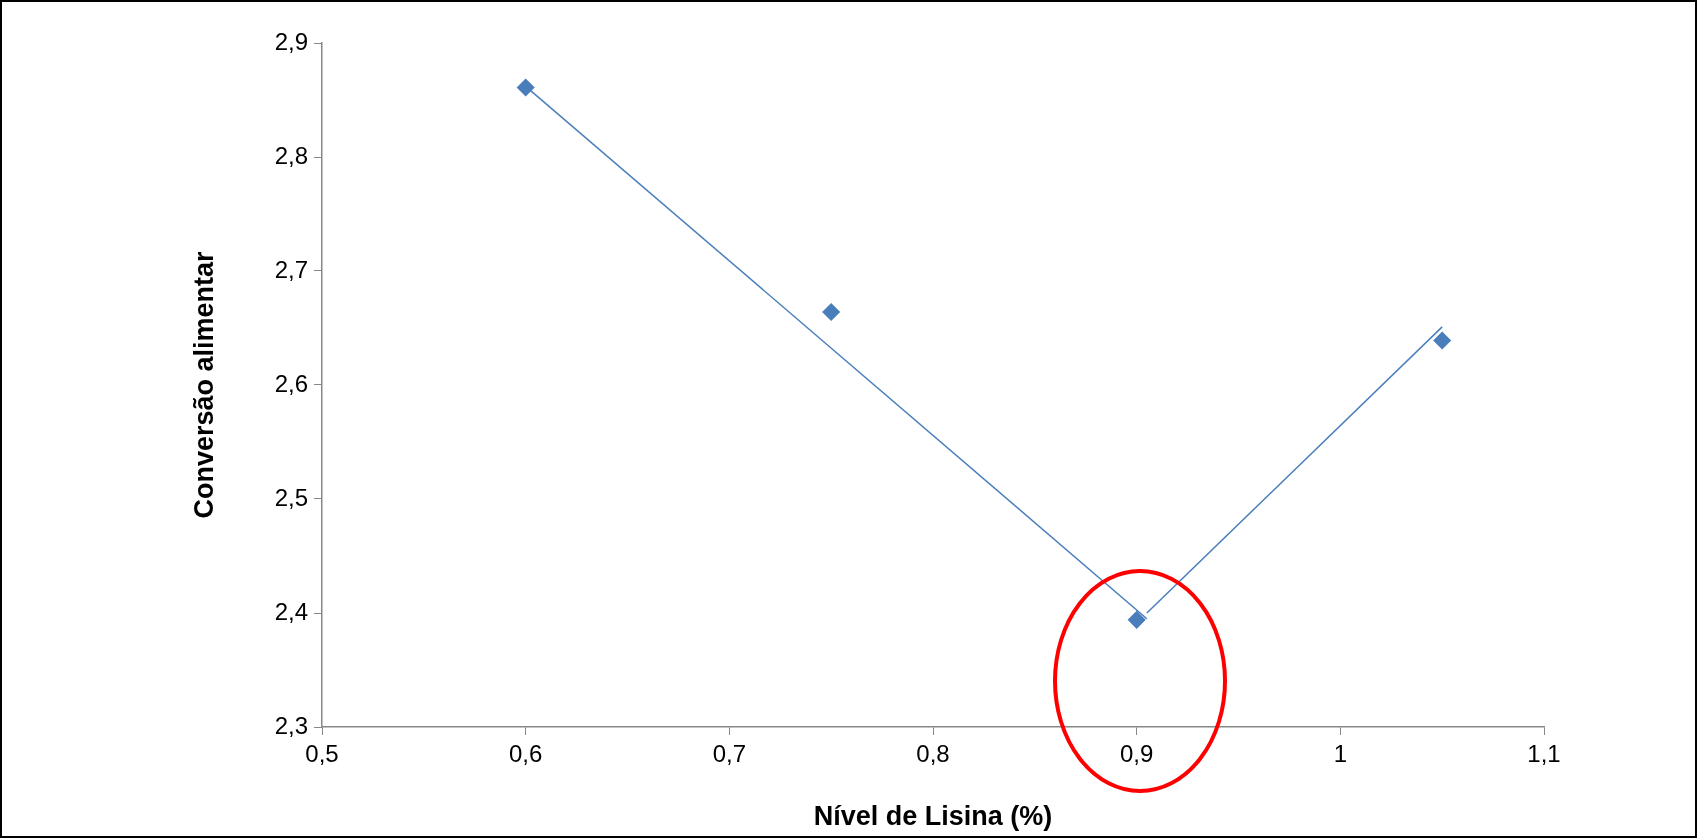 The width and height of the screenshot is (1697, 838). What do you see at coordinates (1340, 754) in the screenshot?
I see `x-tick-label: 1` at bounding box center [1340, 754].